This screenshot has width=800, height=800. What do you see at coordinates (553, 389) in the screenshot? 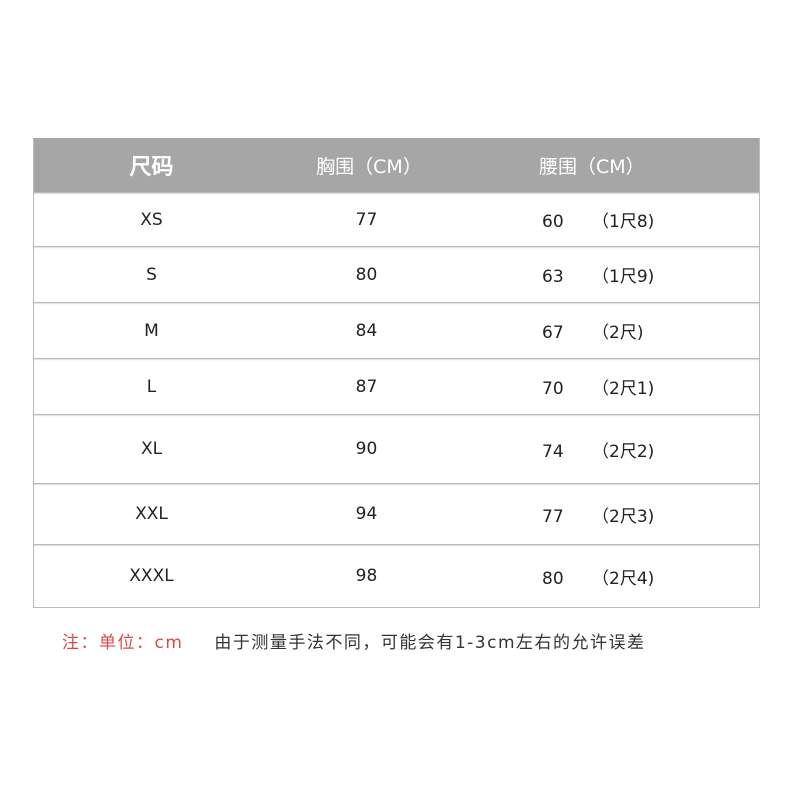
I see `waist-cm: 70` at bounding box center [553, 389].